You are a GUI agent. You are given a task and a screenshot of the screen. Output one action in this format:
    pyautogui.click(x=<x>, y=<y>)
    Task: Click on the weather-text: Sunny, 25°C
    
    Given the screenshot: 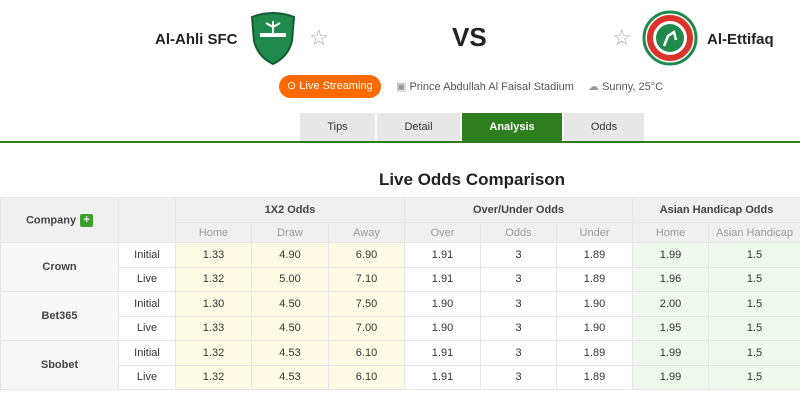 What is the action you would take?
    pyautogui.click(x=633, y=87)
    